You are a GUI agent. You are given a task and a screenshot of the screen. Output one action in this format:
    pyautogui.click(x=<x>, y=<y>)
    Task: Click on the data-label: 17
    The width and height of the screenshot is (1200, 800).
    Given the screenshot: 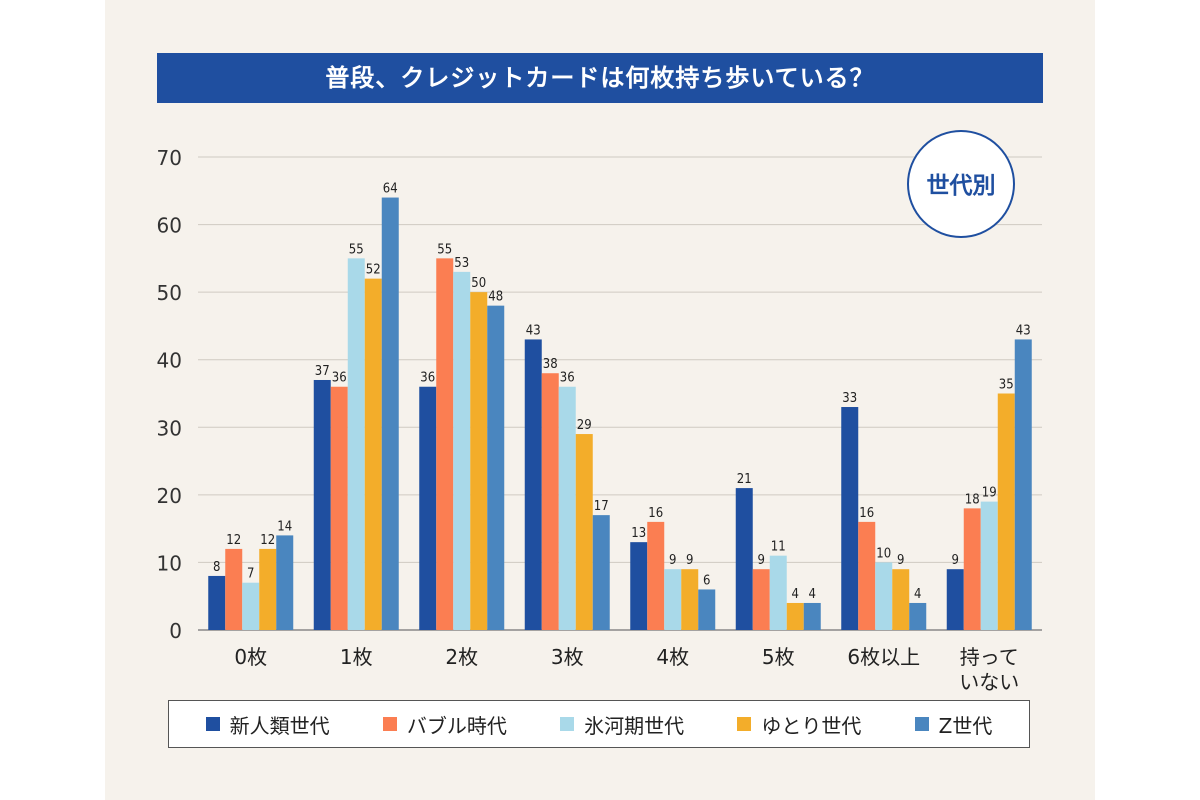 What is the action you would take?
    pyautogui.click(x=601, y=506)
    